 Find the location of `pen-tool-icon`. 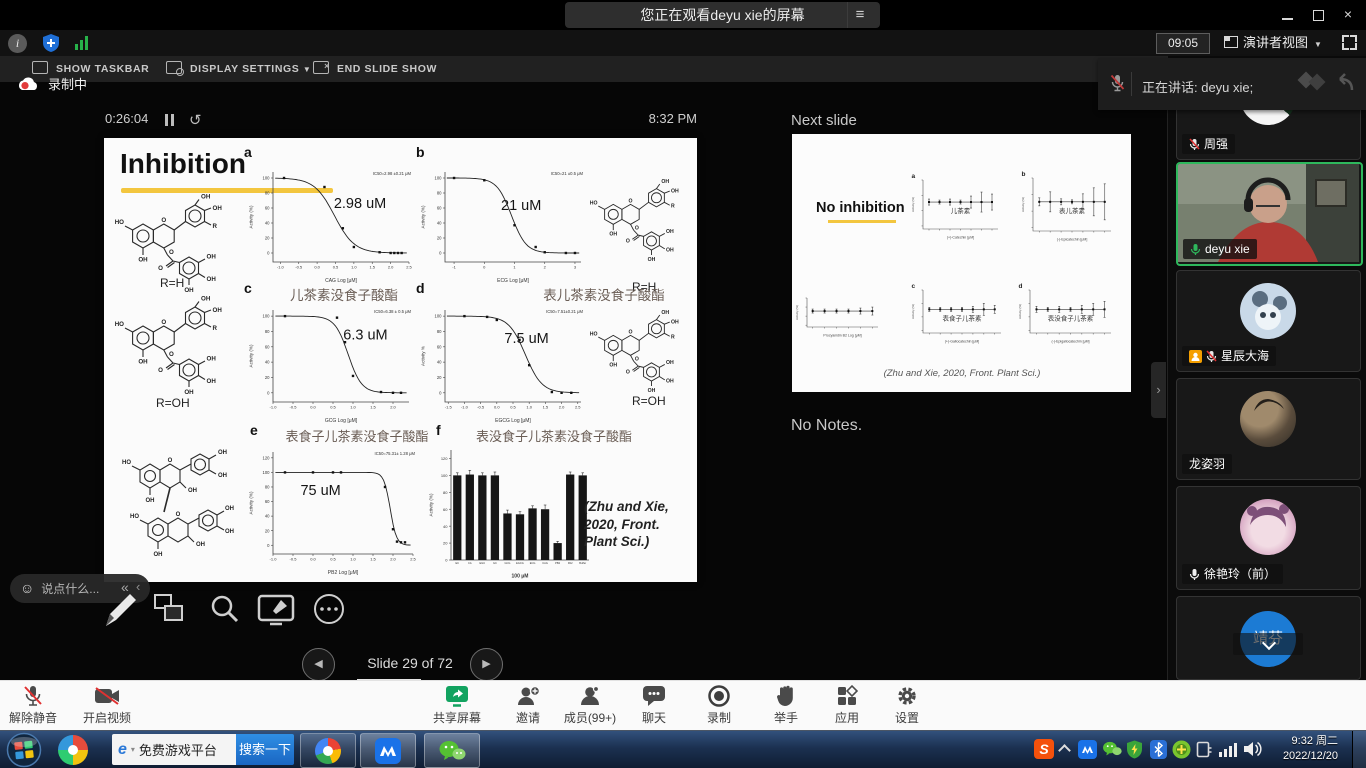

pen-tool-icon is located at coordinates (119, 609).